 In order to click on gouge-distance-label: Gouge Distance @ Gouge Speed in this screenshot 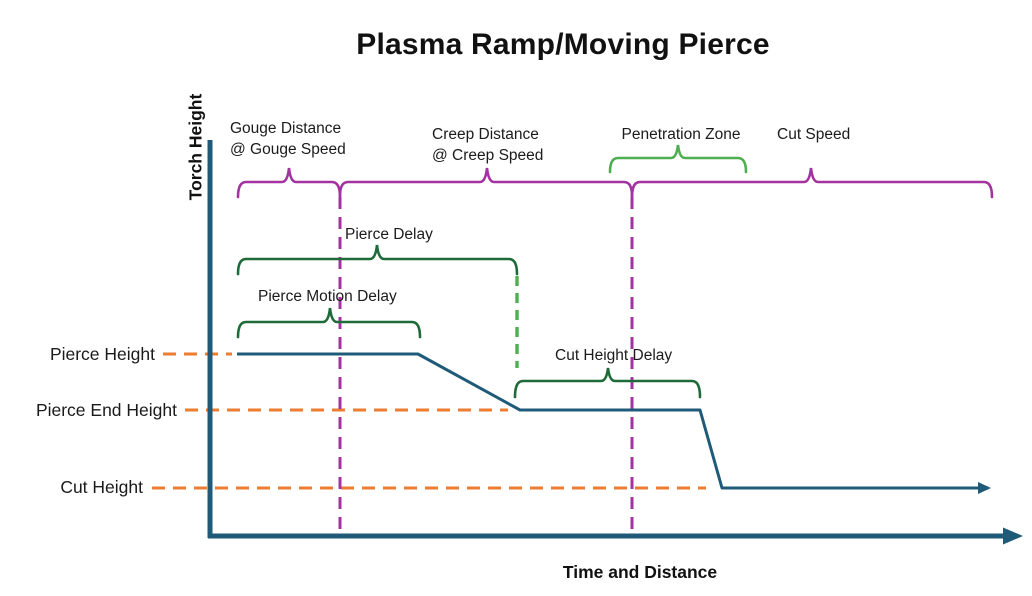, I will do `click(288, 139)`.